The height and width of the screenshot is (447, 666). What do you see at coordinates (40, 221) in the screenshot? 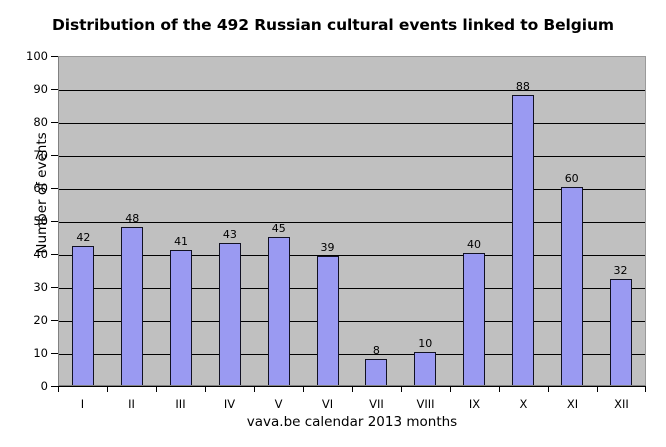
I see `y-tick-label: 50` at bounding box center [40, 221].